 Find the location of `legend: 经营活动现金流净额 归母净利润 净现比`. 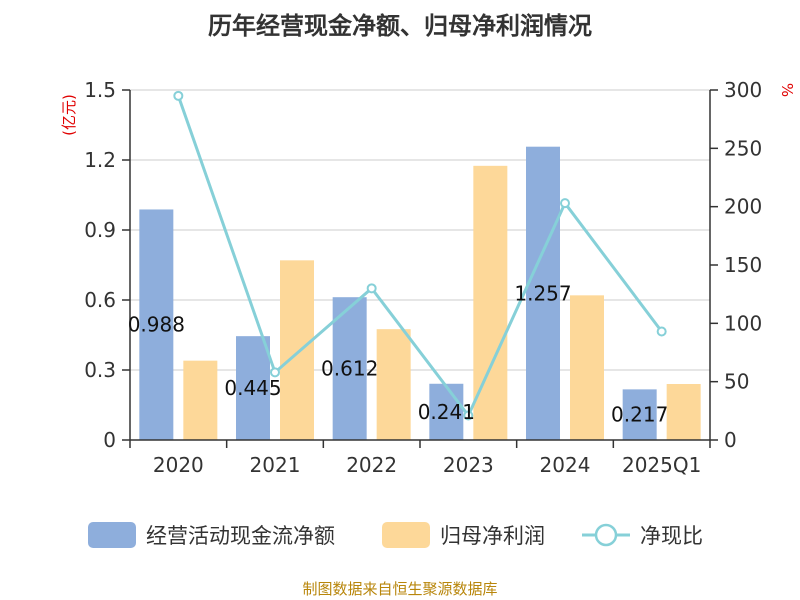

legend: 经营活动现金流净额 归母净利润 净现比 is located at coordinates (395, 535).